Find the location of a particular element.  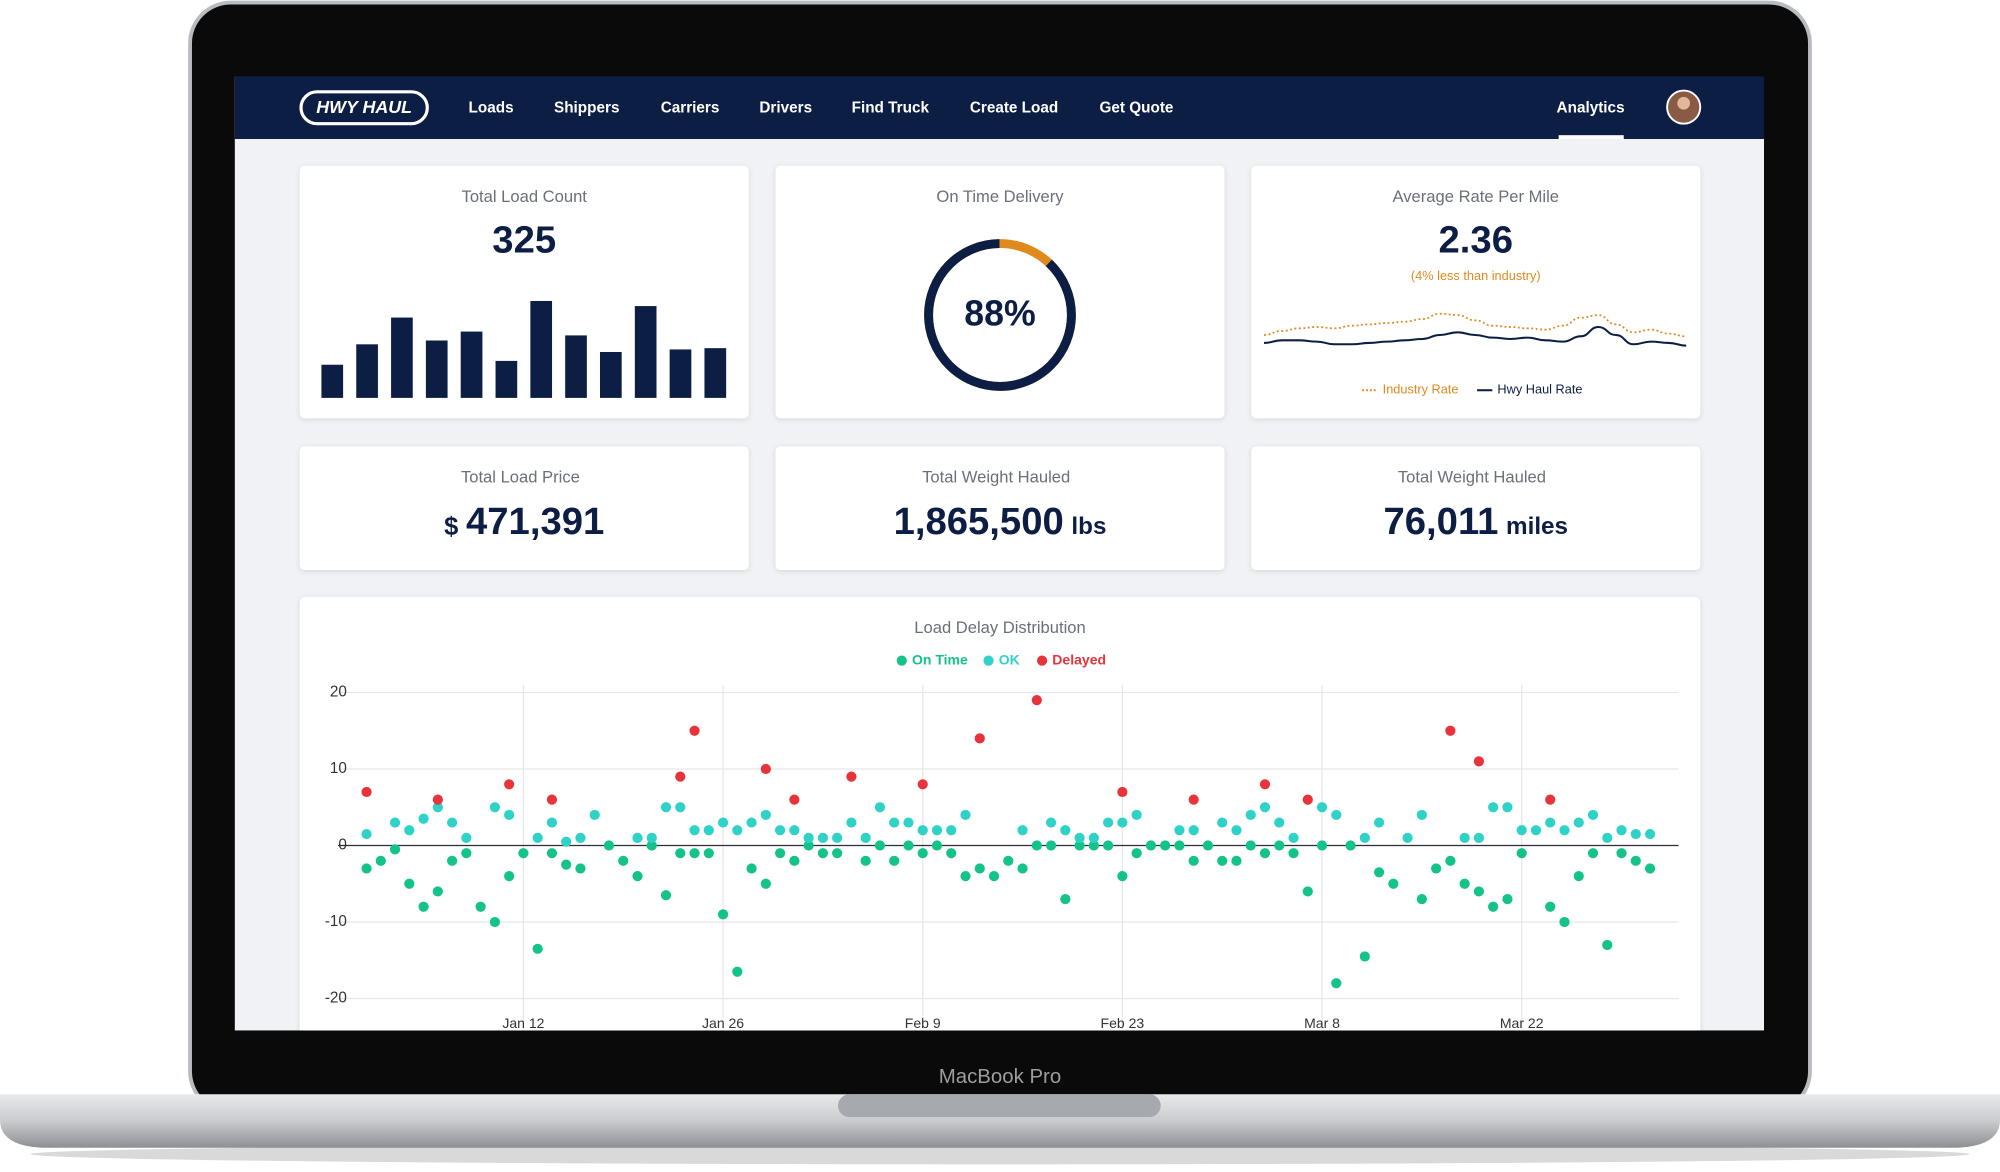

device-label: MacBook Pro is located at coordinates (1000, 1077).